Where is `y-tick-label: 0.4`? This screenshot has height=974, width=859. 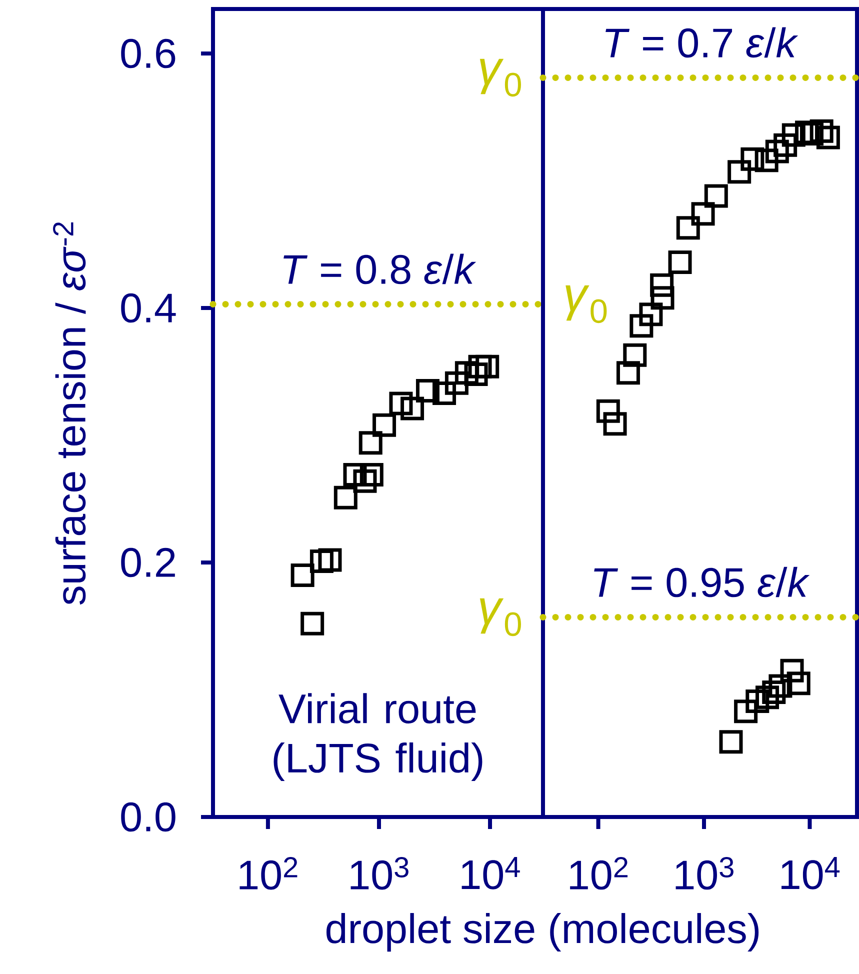
y-tick-label: 0.4 is located at coordinates (148, 308).